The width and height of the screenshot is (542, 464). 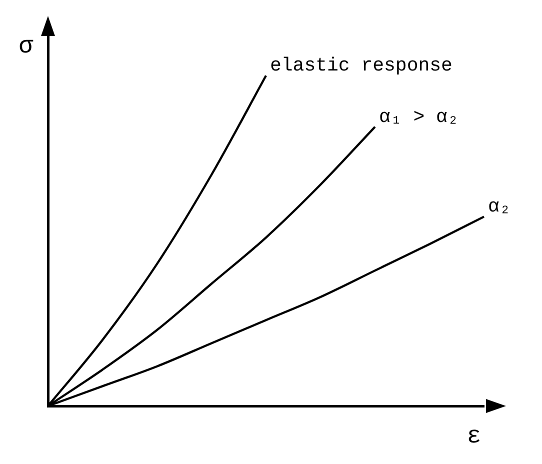 What do you see at coordinates (419, 117) in the screenshot?
I see `series-label: α₁ > α₂` at bounding box center [419, 117].